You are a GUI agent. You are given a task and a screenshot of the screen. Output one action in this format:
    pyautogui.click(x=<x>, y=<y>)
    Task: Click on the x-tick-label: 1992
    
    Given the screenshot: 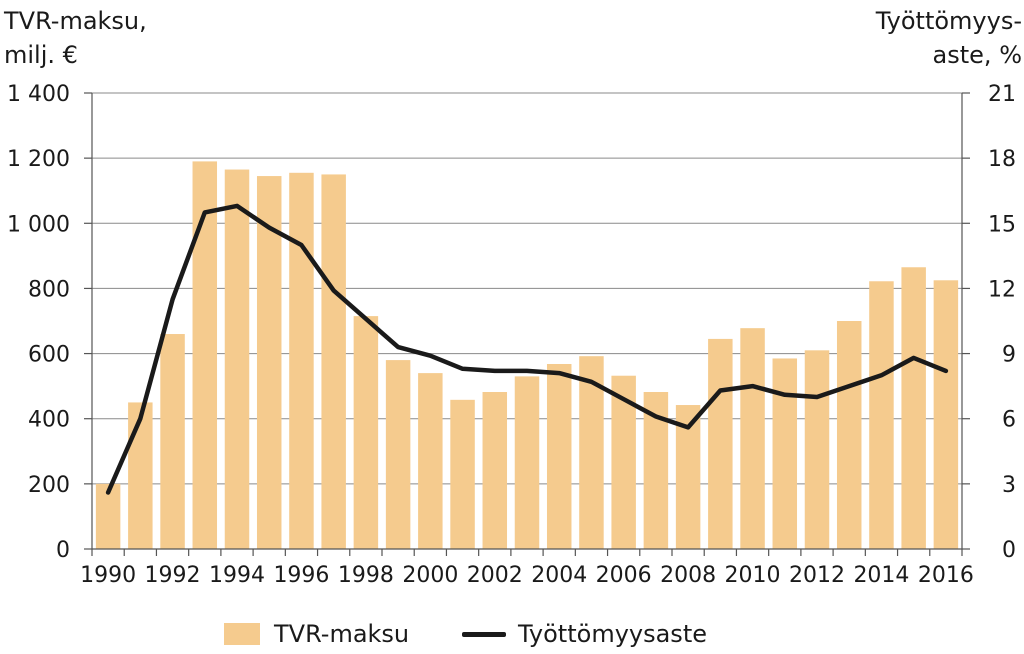 What is the action you would take?
    pyautogui.click(x=173, y=575)
    